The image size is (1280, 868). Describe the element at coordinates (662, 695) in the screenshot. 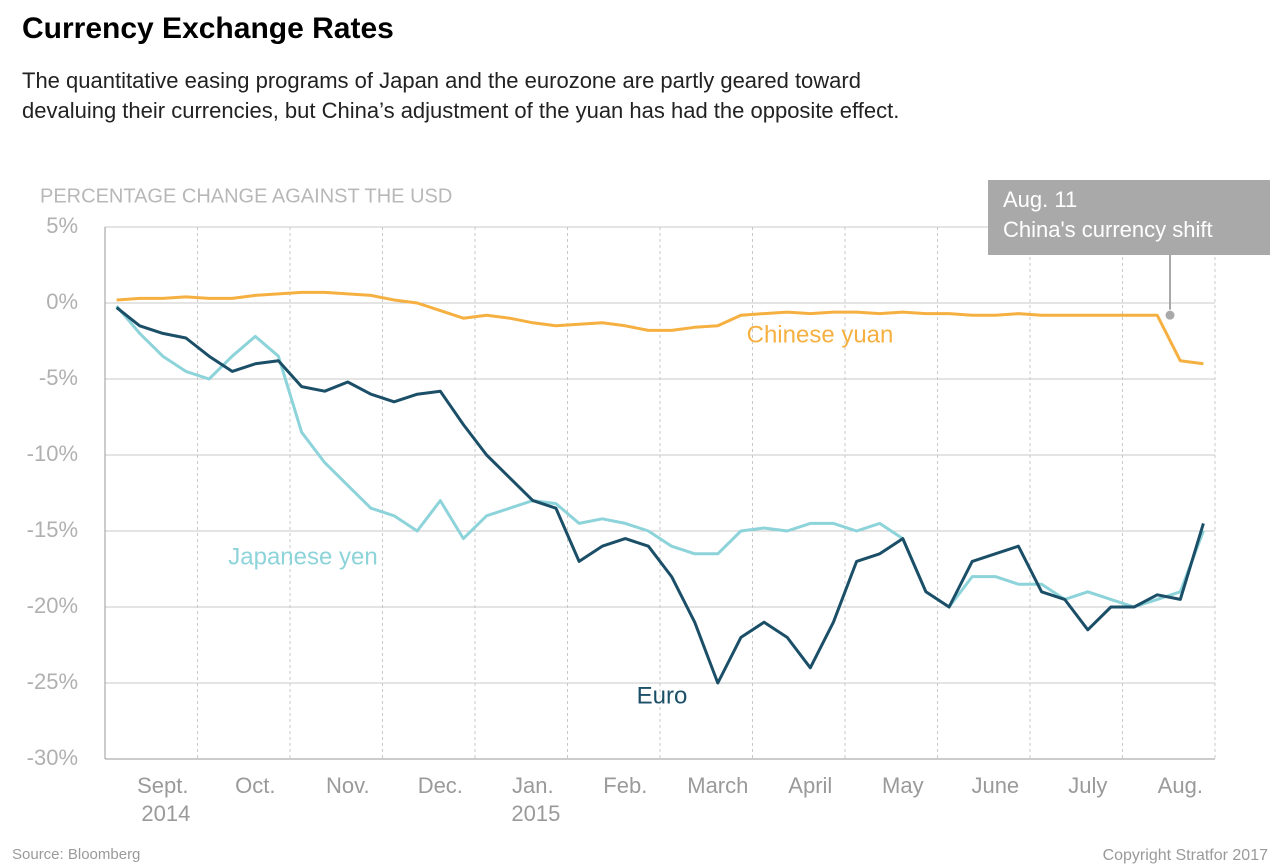

I see `series-label: Euro` at that location.